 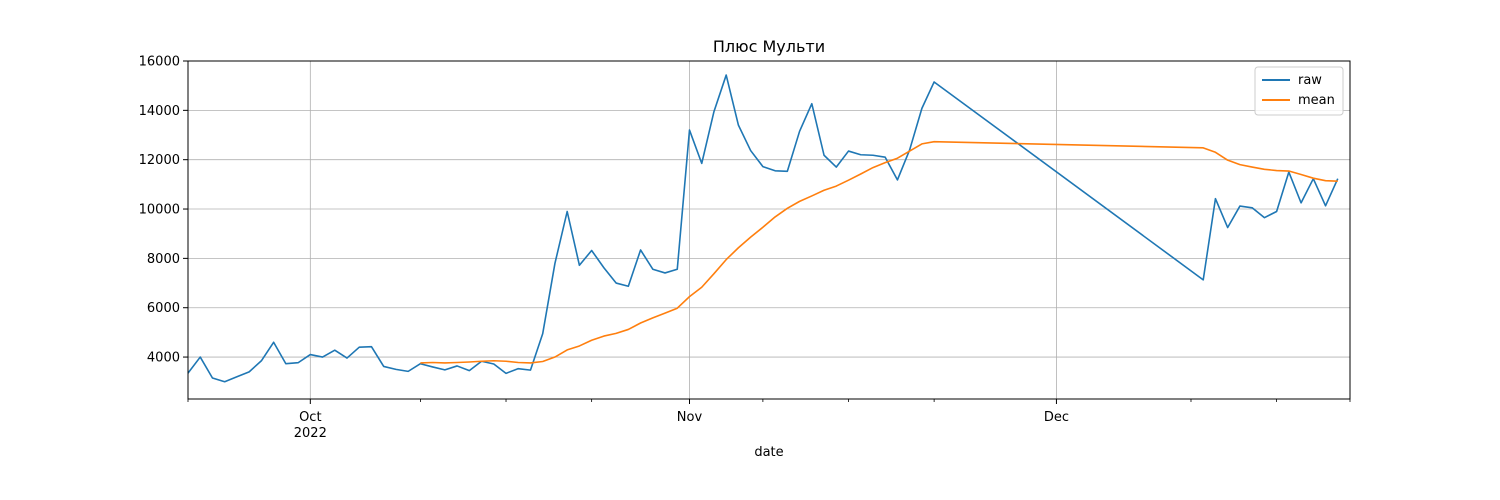 What do you see at coordinates (163, 358) in the screenshot?
I see `y-tick-label: 4000` at bounding box center [163, 358].